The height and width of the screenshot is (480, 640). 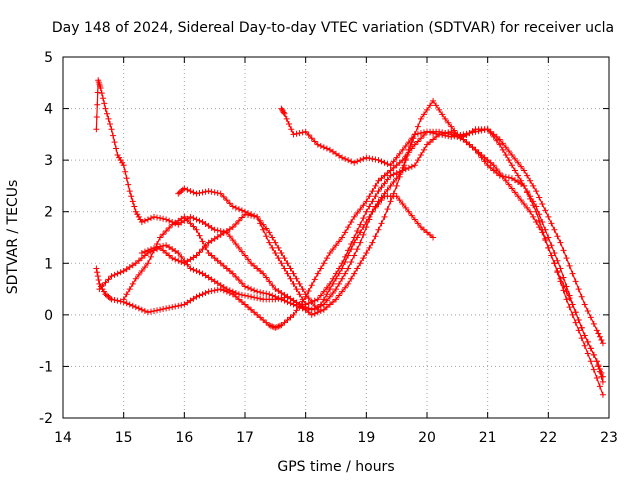 I want to click on x-tick-label: 17, so click(x=245, y=438).